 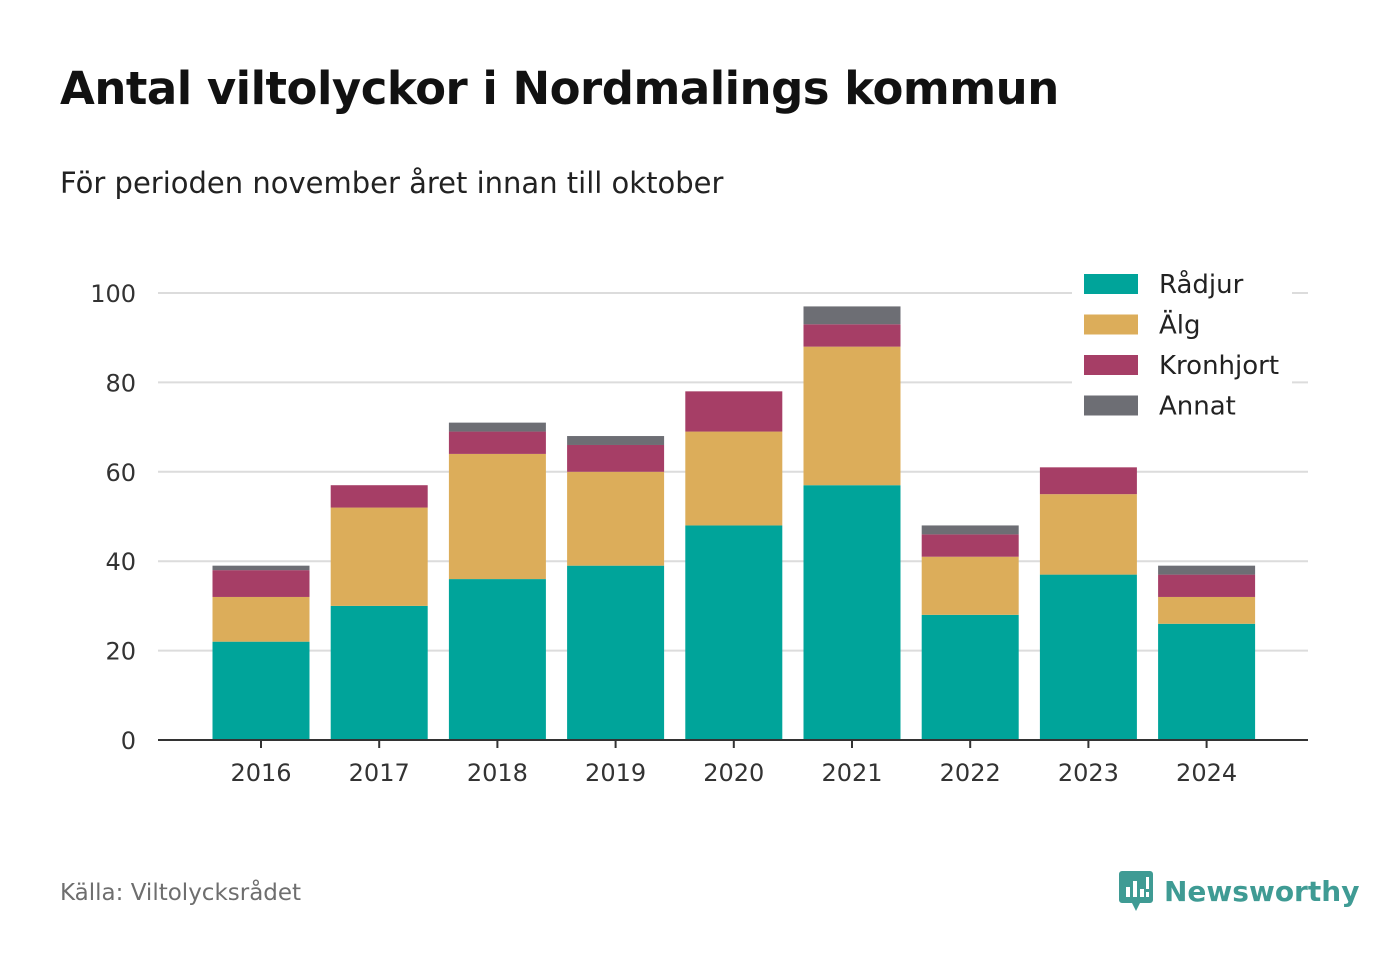 What do you see at coordinates (260, 773) in the screenshot?
I see `x-tick-label: 2016` at bounding box center [260, 773].